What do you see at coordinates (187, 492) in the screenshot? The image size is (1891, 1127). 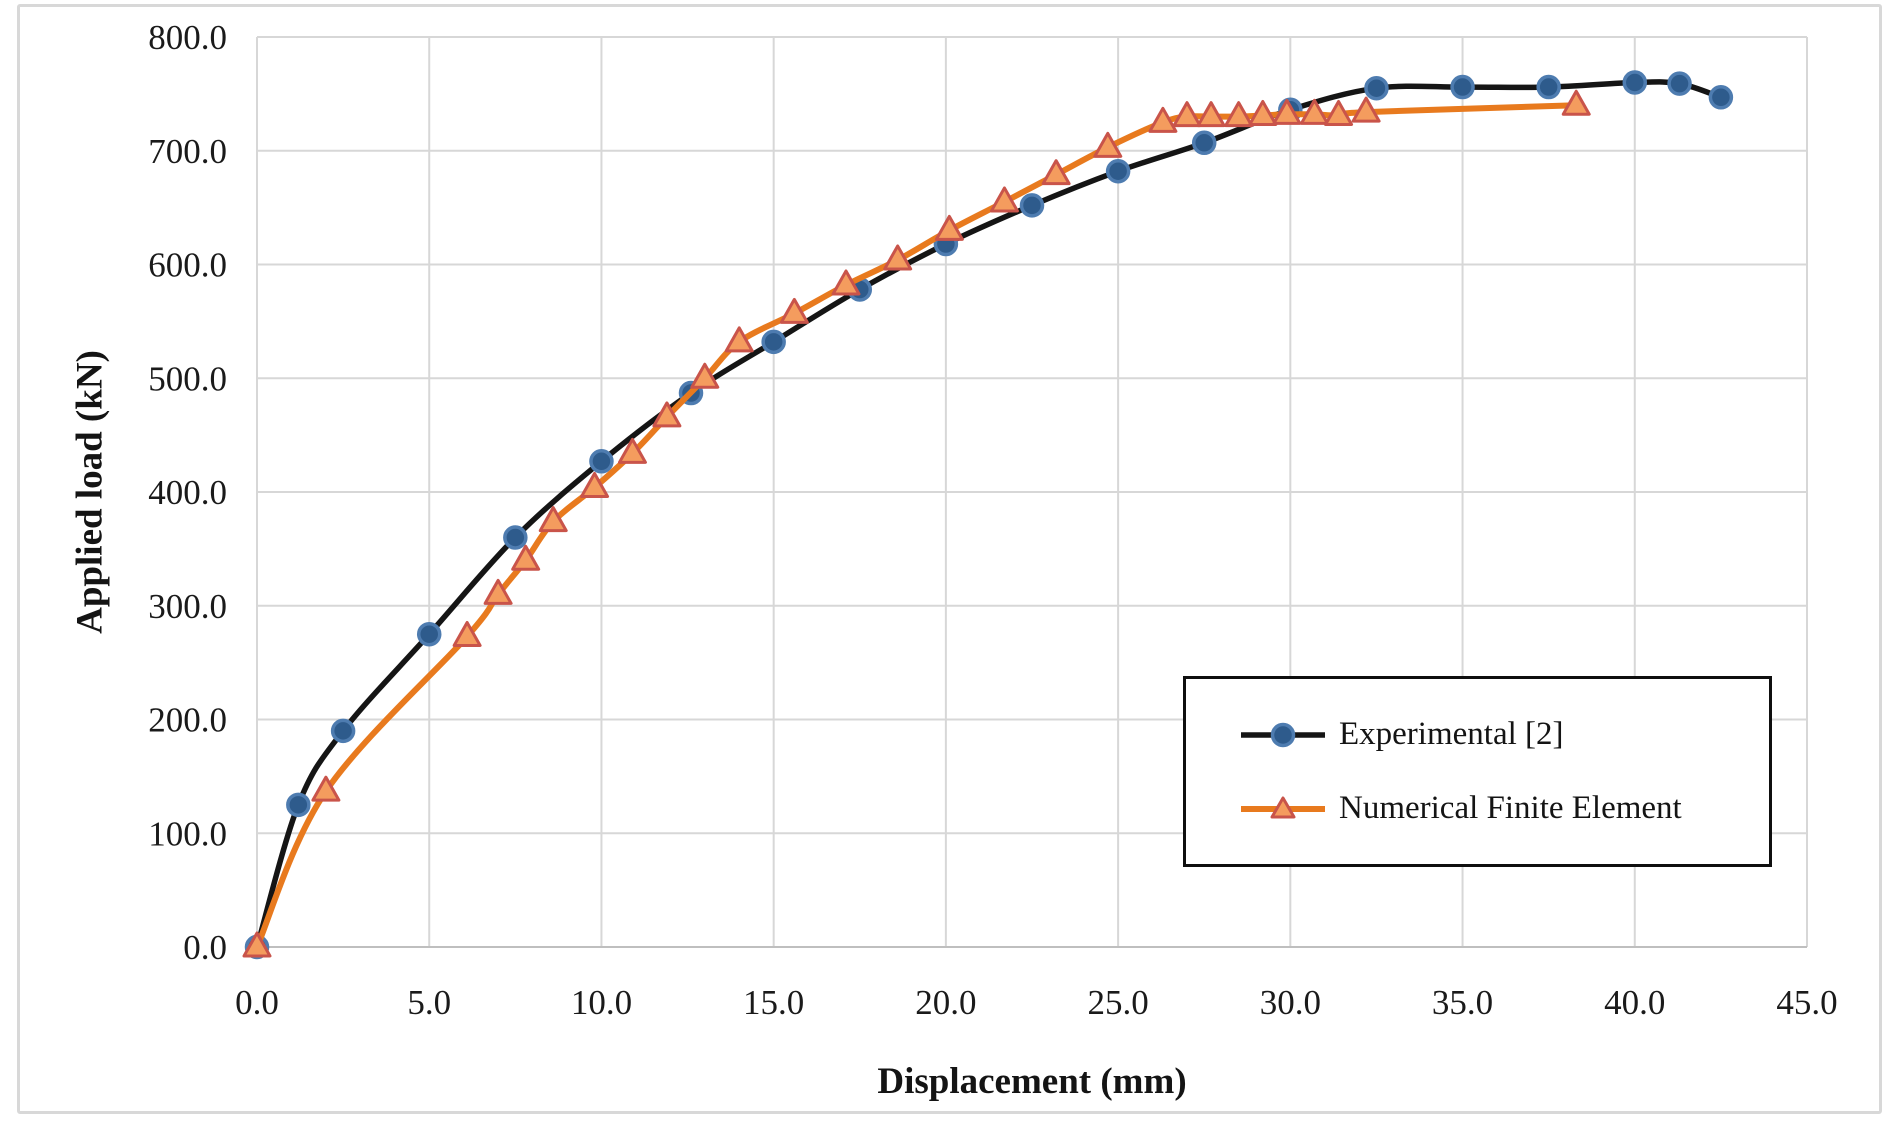 I see `y-tick-label: 400.0` at bounding box center [187, 492].